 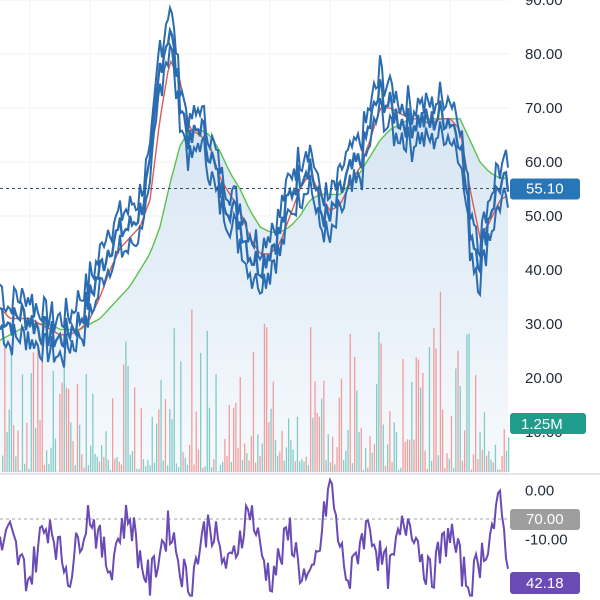 I want to click on oscillator-reference-label: 70.00, so click(x=545, y=519).